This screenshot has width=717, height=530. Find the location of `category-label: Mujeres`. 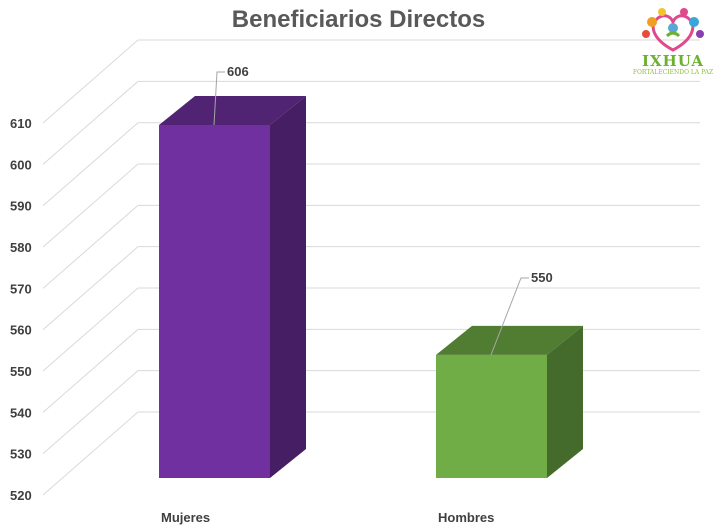

category-label: Mujeres is located at coordinates (185, 517).